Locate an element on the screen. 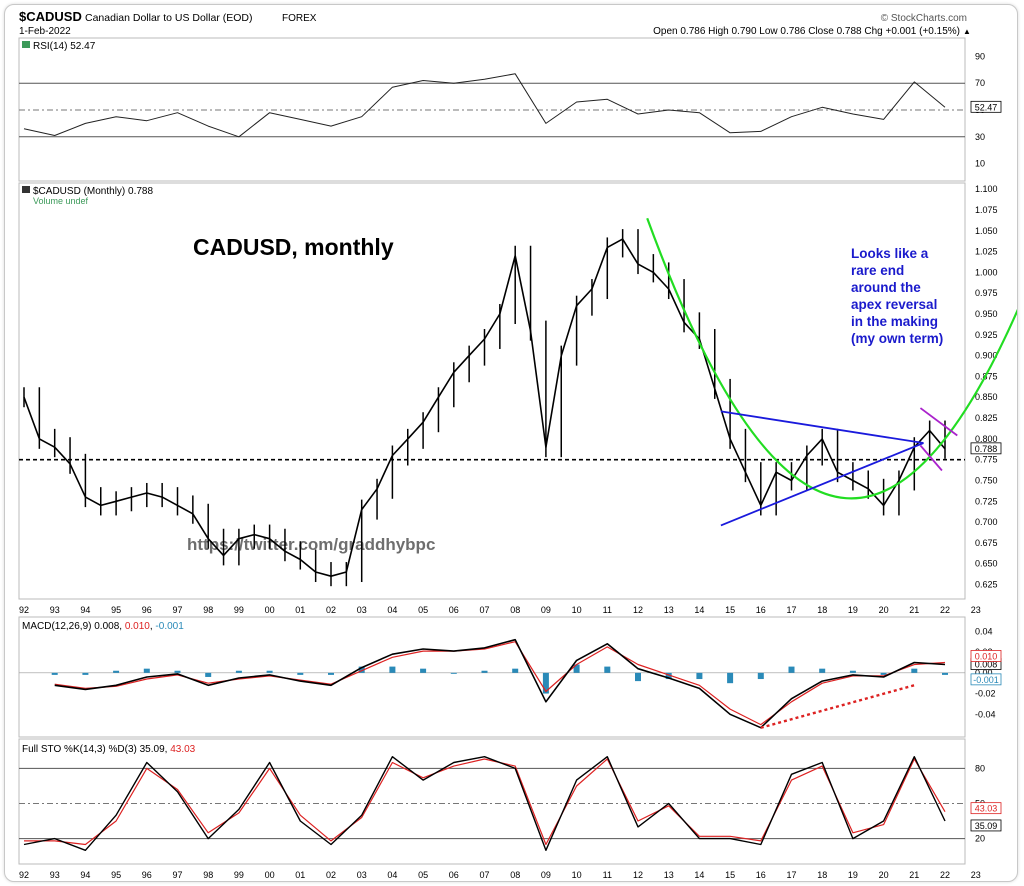 Image resolution: width=1024 pixels, height=886 pixels. macd-panel is located at coordinates (492, 677).